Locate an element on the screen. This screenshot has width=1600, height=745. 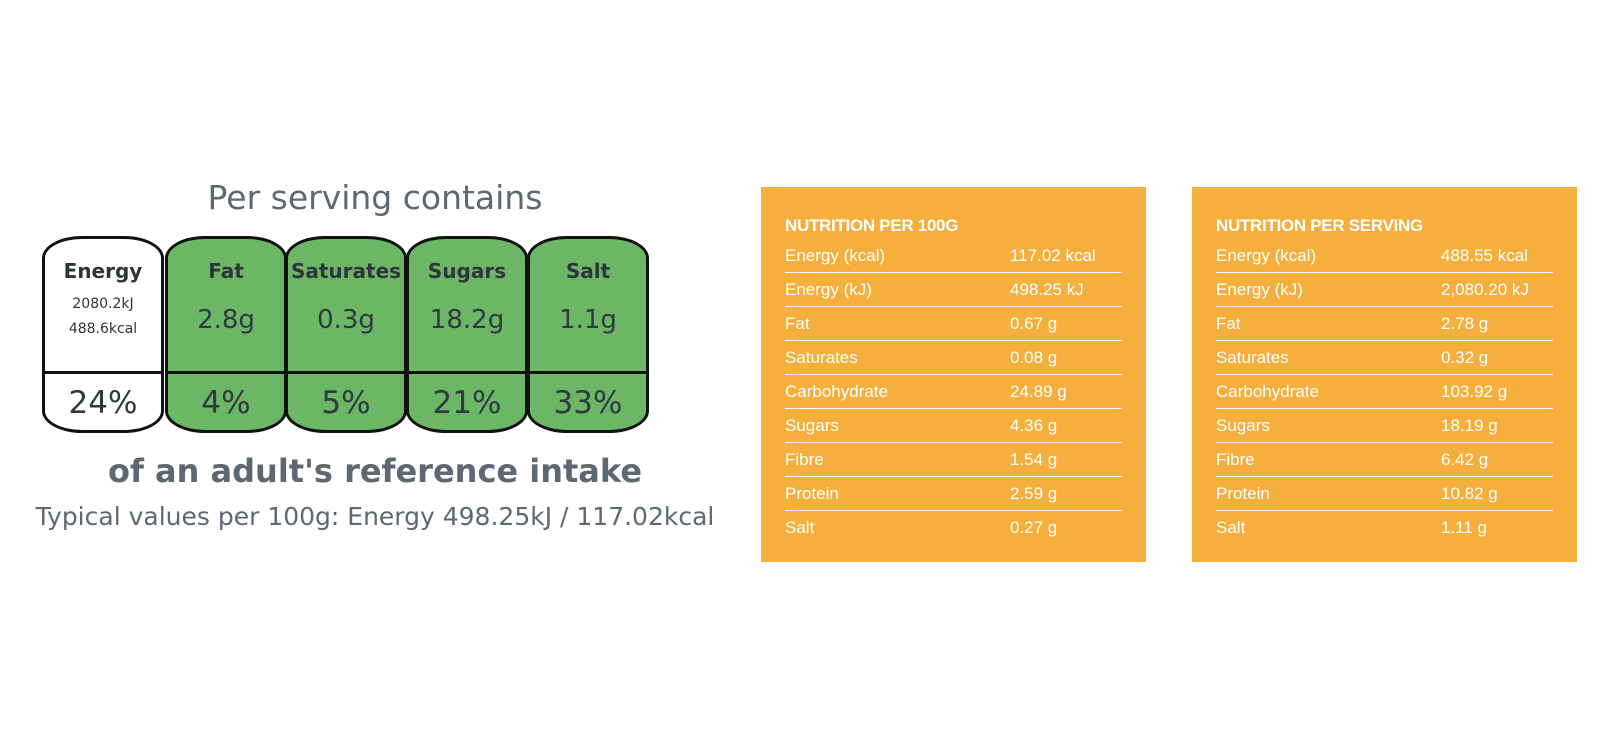
tile-name: Saturates is located at coordinates (346, 271).